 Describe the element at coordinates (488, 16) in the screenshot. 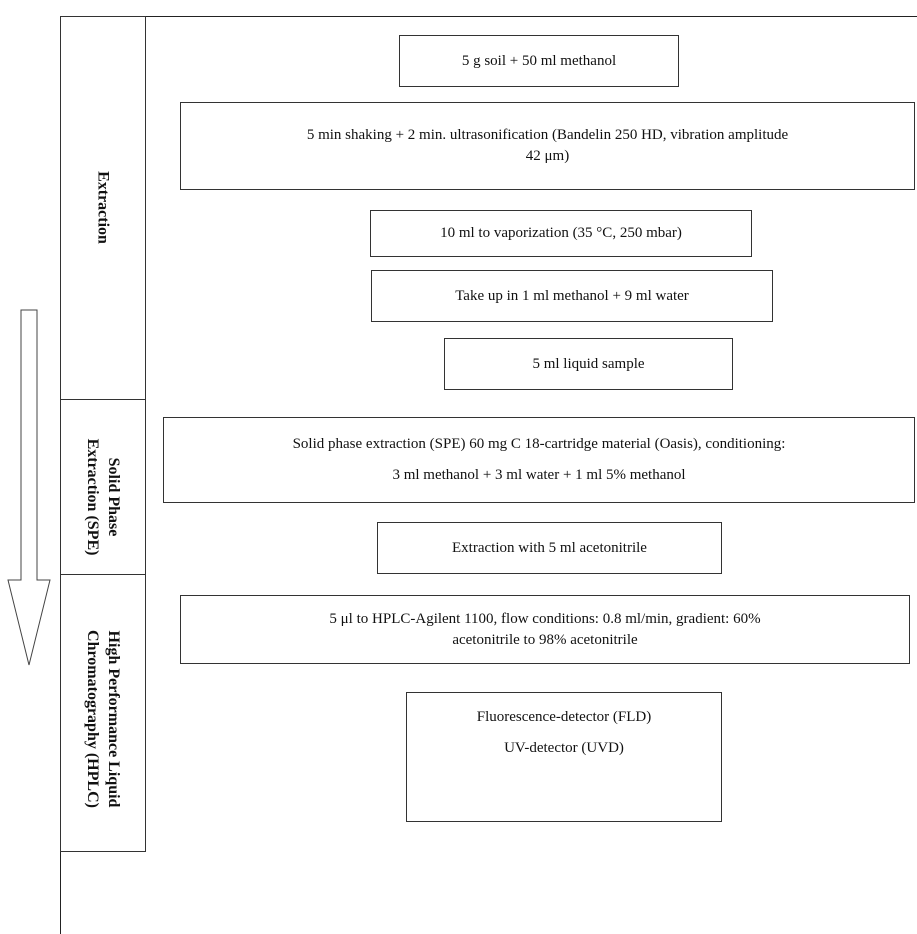

I see `frame-top-line` at that location.